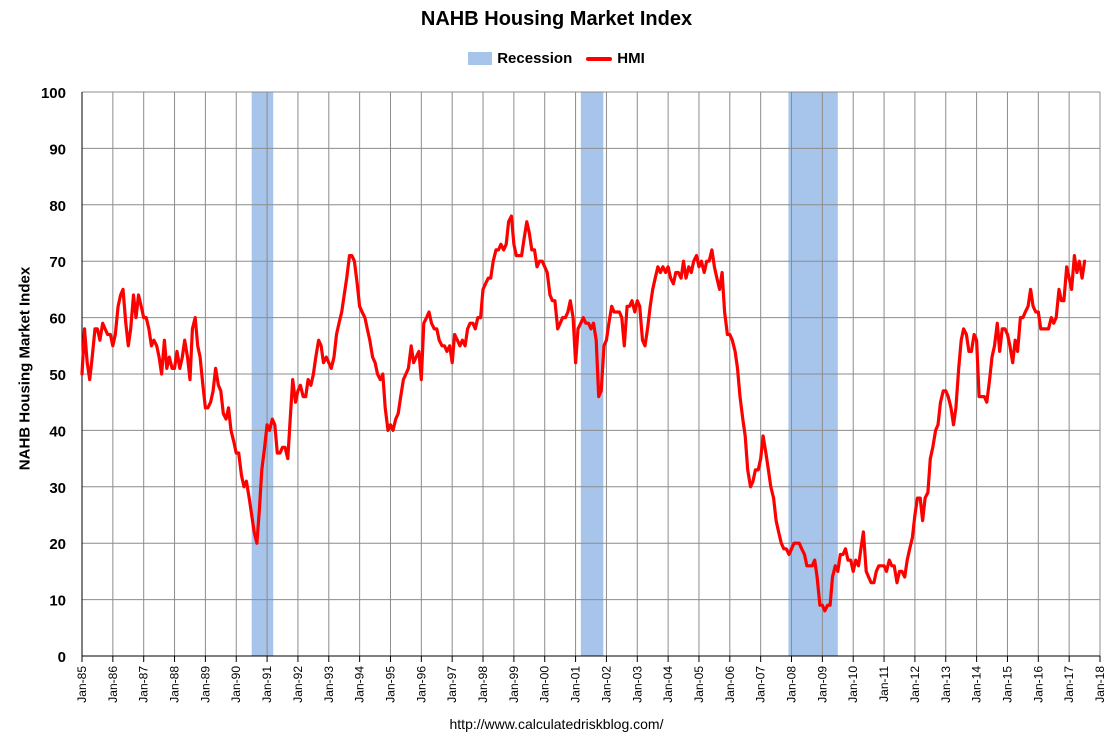 Image resolution: width=1113 pixels, height=742 pixels. Describe the element at coordinates (884, 684) in the screenshot. I see `x-tick-label: Jan-11` at that location.